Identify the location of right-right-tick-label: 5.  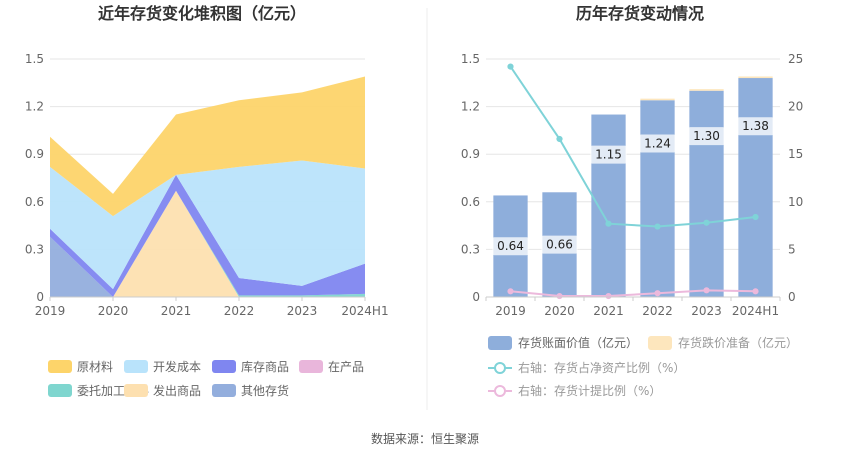
(792, 249).